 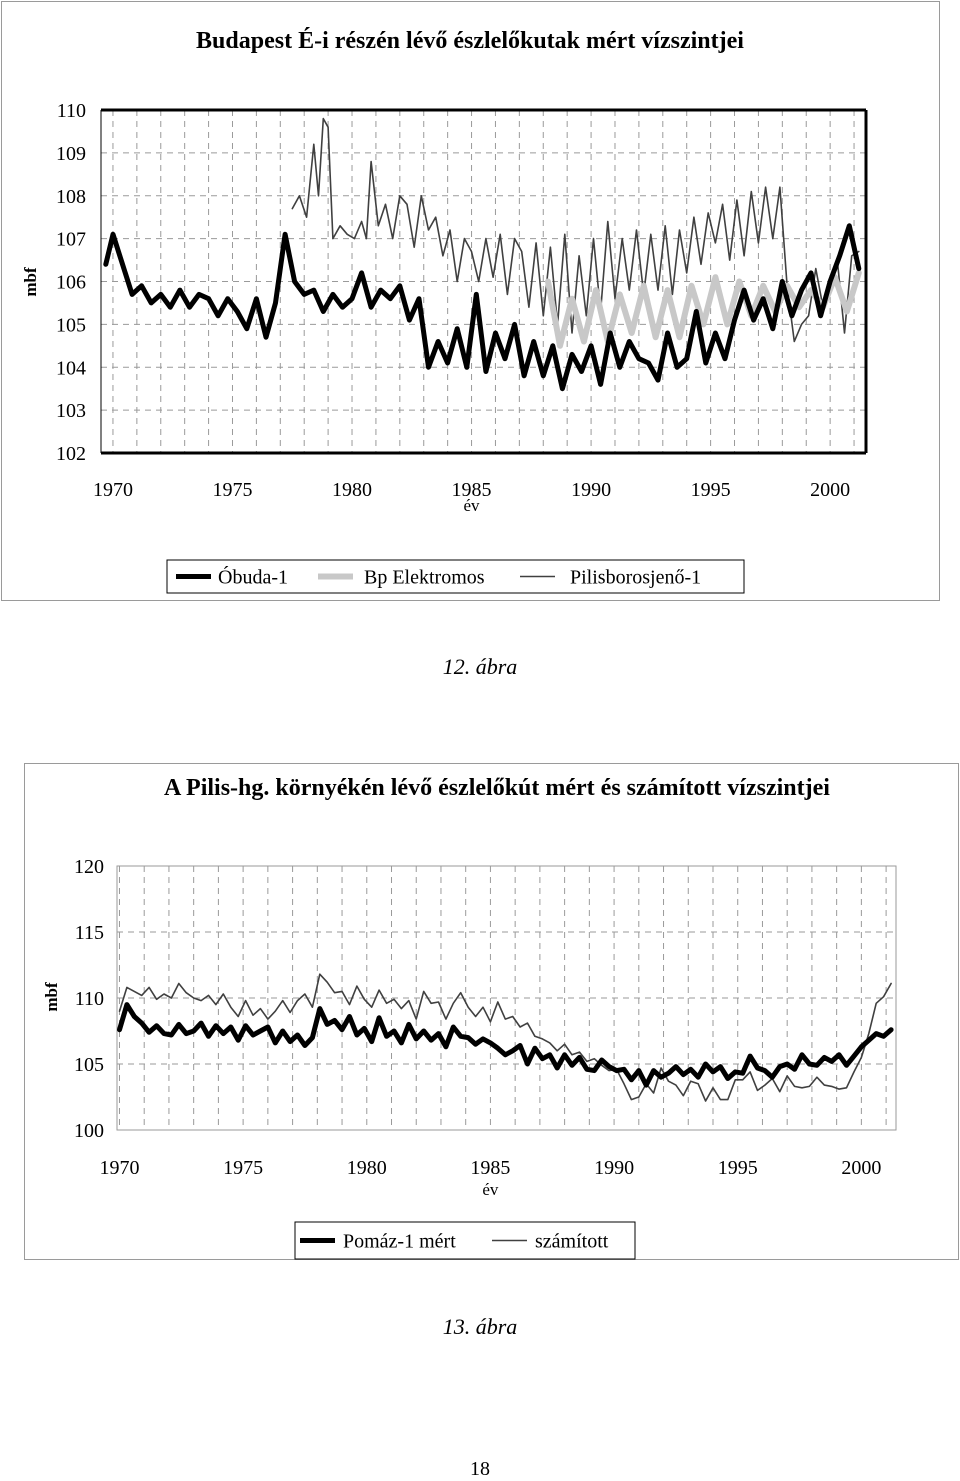 I want to click on y-tick-label: 109, so click(x=71, y=154).